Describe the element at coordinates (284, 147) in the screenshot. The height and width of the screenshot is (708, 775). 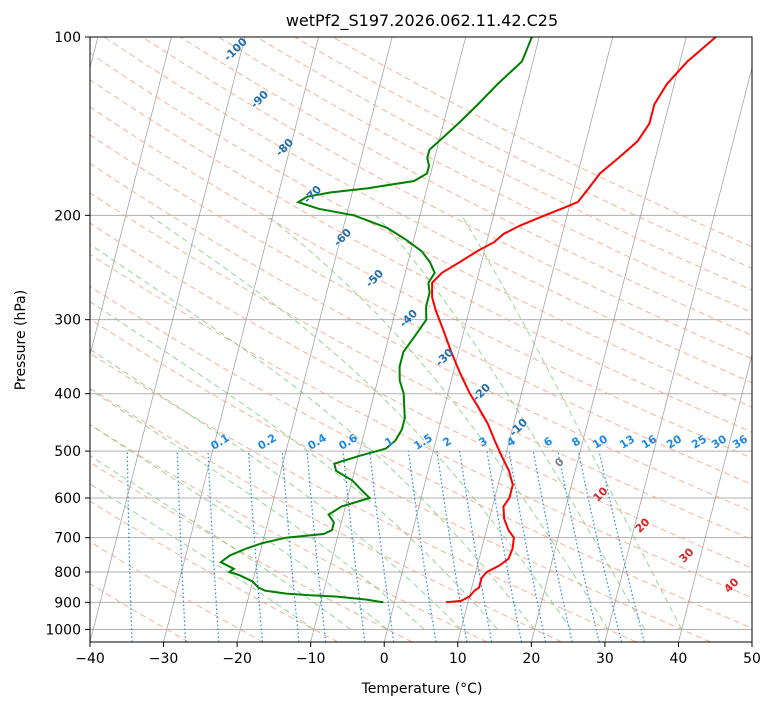
I see `dry-adiabat-label: -80` at that location.